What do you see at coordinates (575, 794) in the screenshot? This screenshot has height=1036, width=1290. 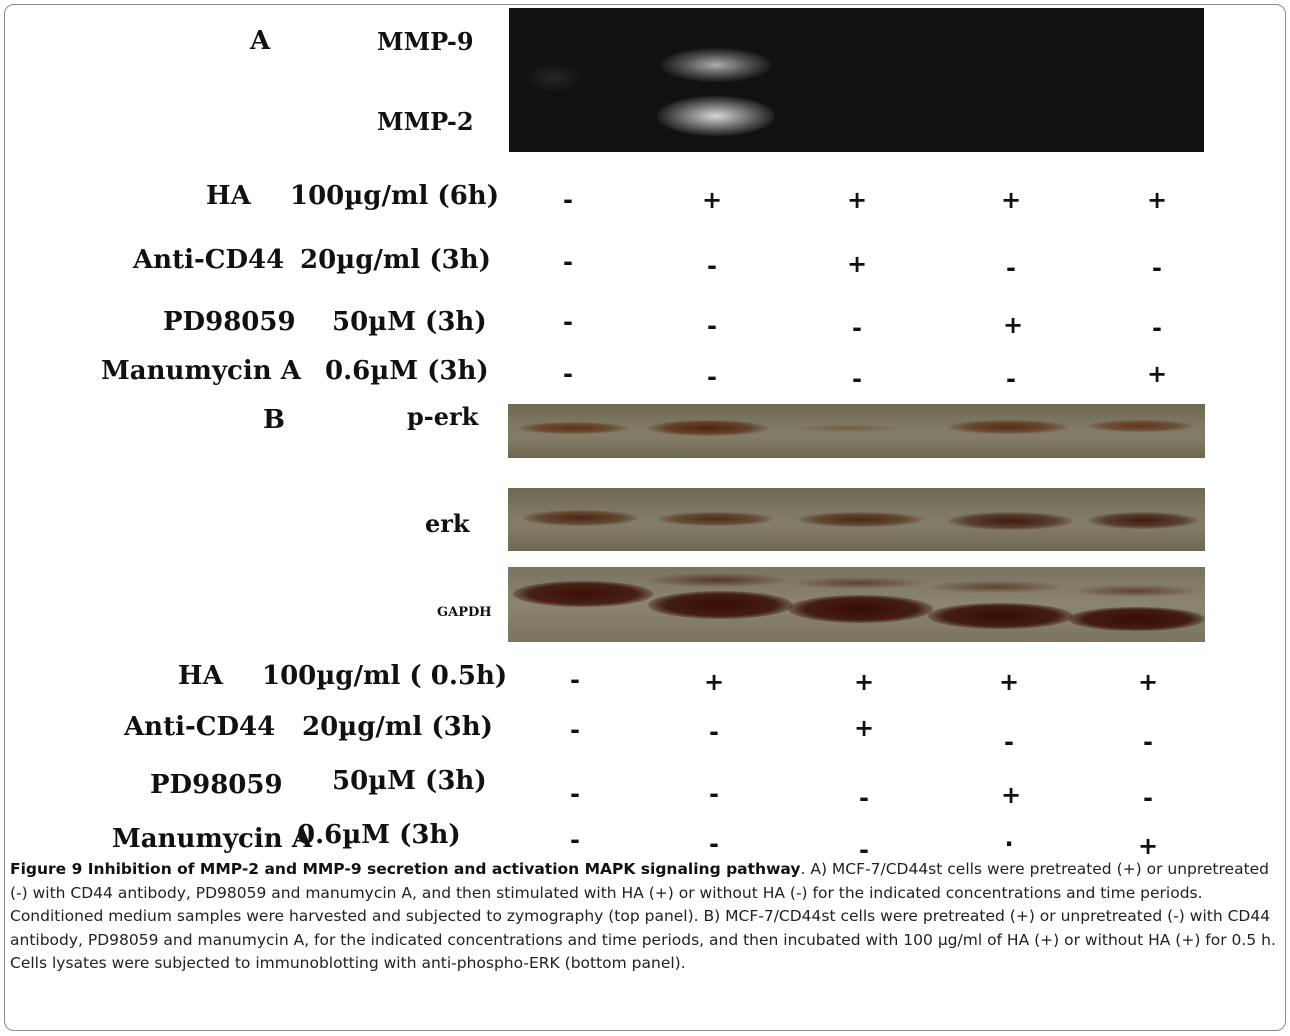 I see `sign-b-pd-1: -` at bounding box center [575, 794].